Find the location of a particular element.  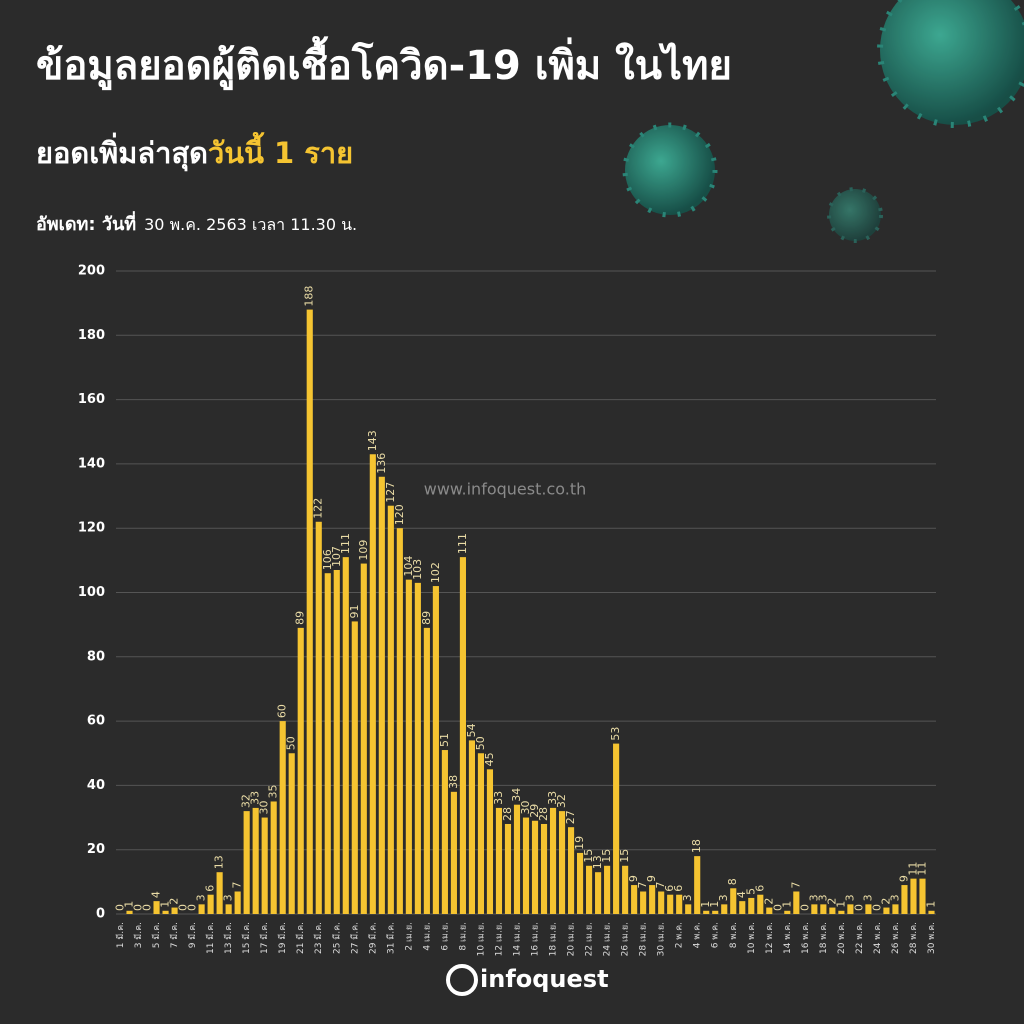

x-tick-label: 6 พ.ค. is located at coordinates (716, 935).